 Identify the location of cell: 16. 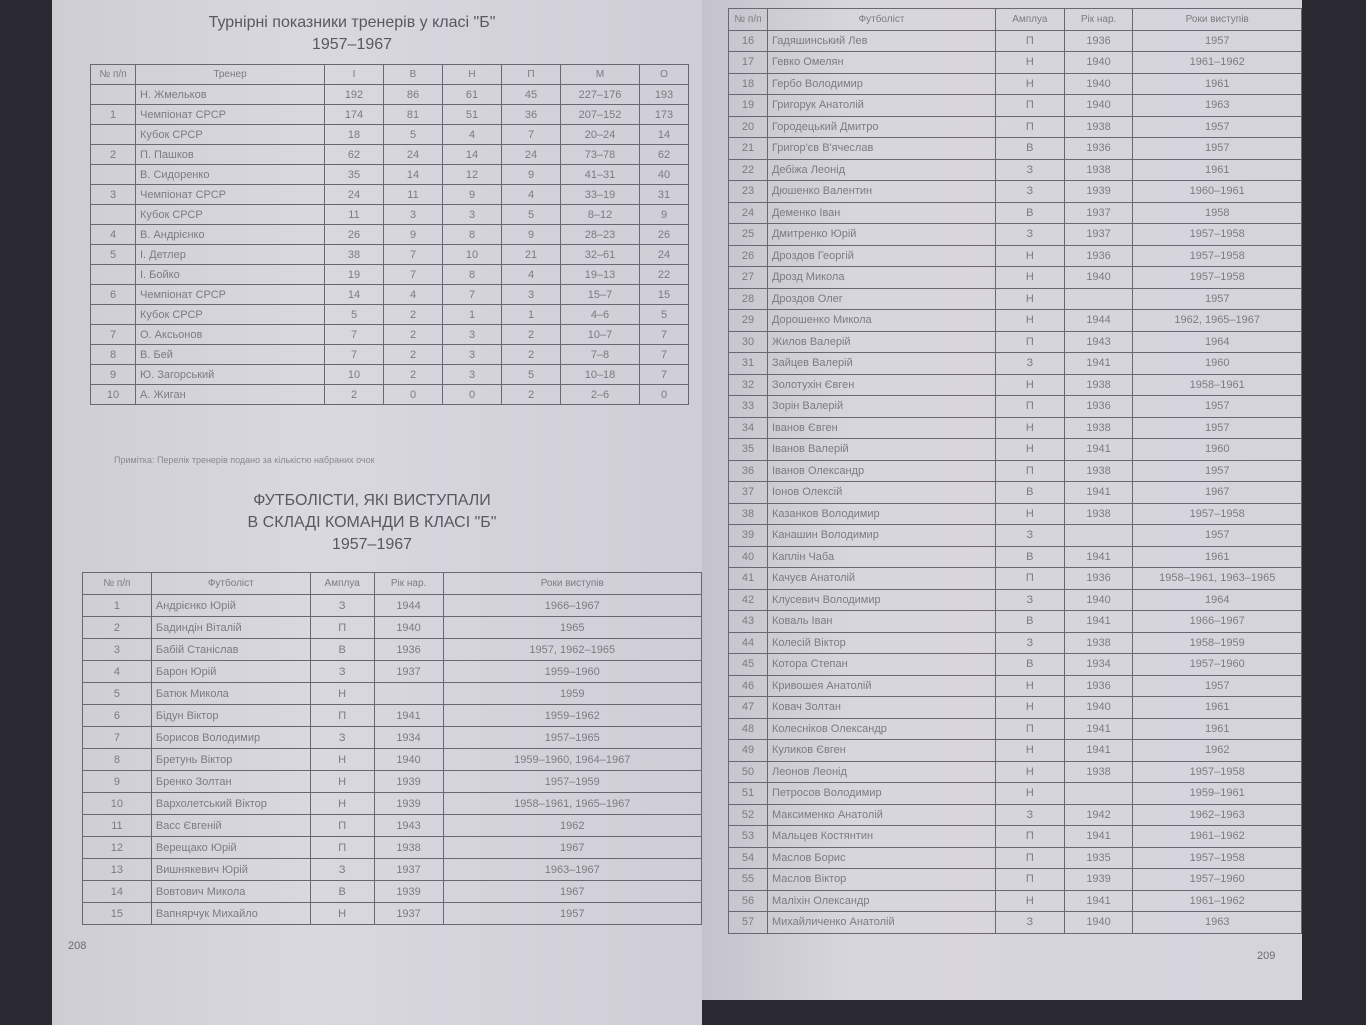
(748, 40).